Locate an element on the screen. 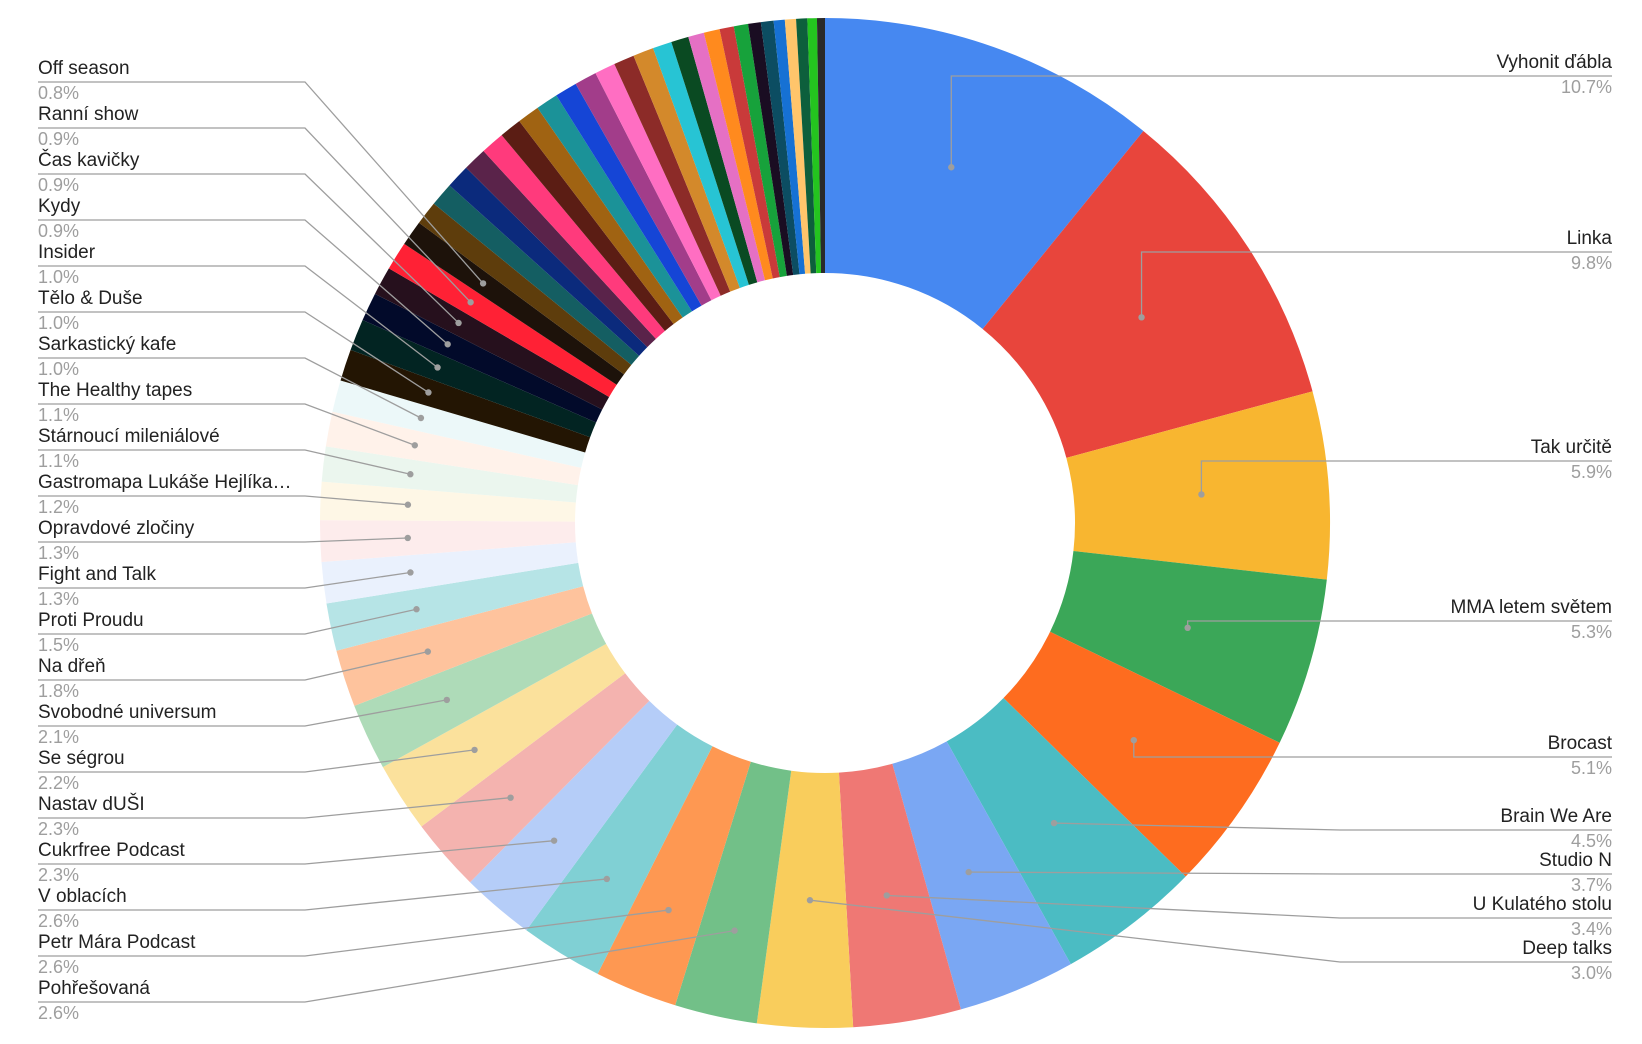  pct-nastav-dusi: 2.3% is located at coordinates (58, 829).